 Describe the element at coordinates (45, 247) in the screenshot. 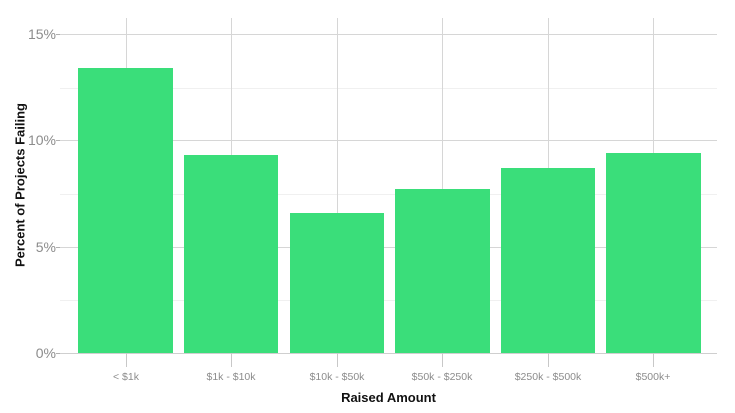

I see `y-tick-label: 5%` at that location.